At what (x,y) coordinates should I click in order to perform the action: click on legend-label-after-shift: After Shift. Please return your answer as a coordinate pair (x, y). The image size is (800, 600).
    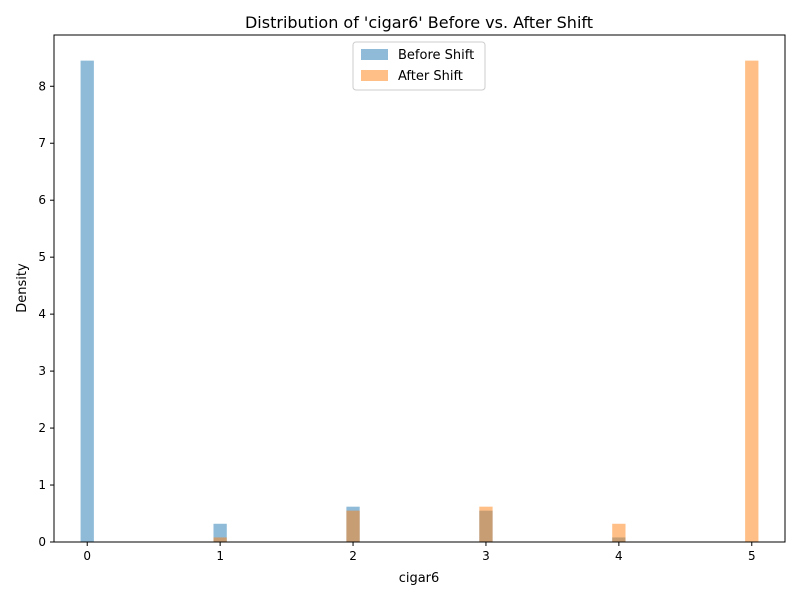
    Looking at the image, I should click on (430, 76).